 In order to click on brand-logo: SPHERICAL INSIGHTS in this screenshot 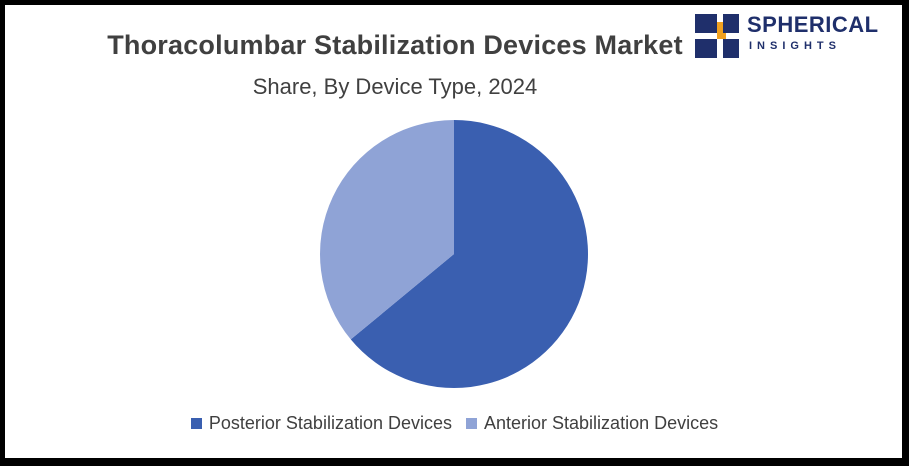, I will do `click(795, 34)`.